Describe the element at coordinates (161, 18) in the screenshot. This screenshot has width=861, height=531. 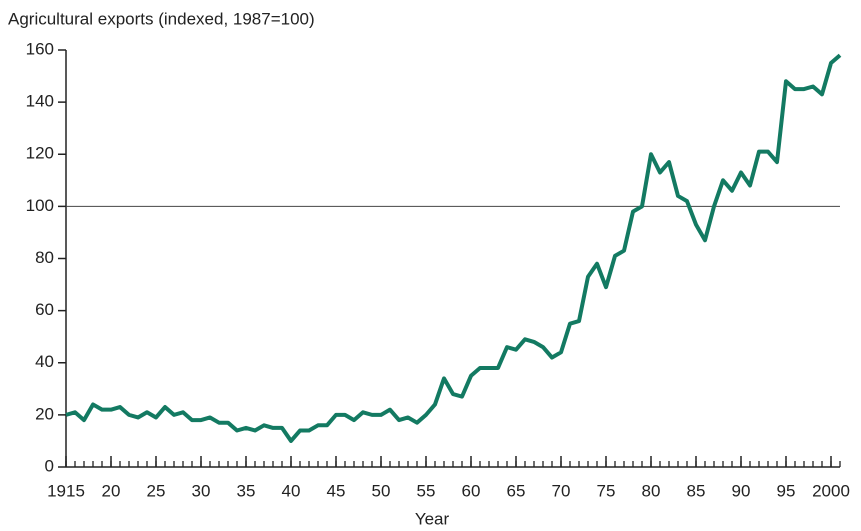
I see `chart-title: Agricultural exports (indexed, 1987=100)` at that location.